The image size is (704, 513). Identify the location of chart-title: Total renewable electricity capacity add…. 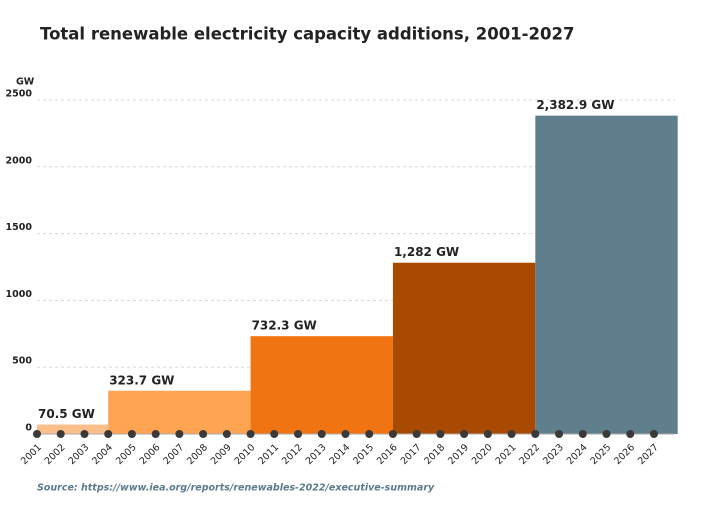
(307, 34).